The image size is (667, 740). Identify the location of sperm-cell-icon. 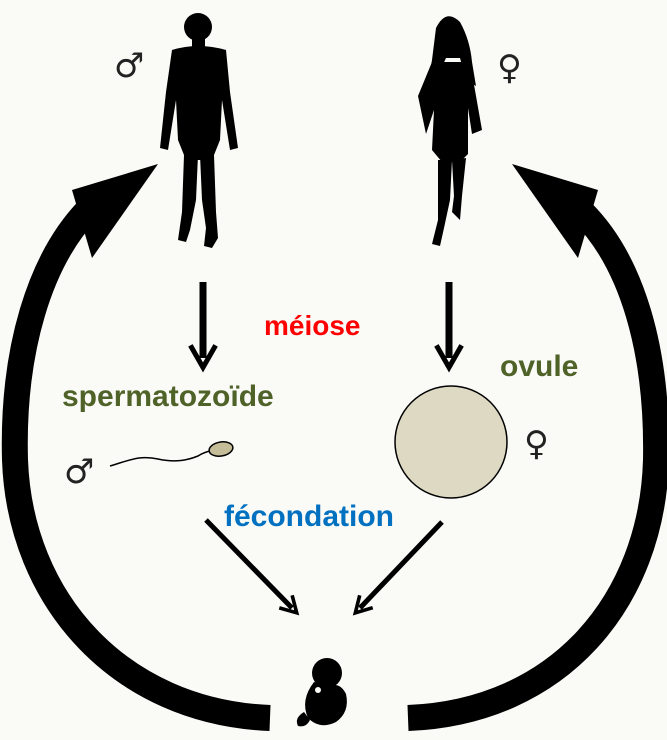
(171, 454).